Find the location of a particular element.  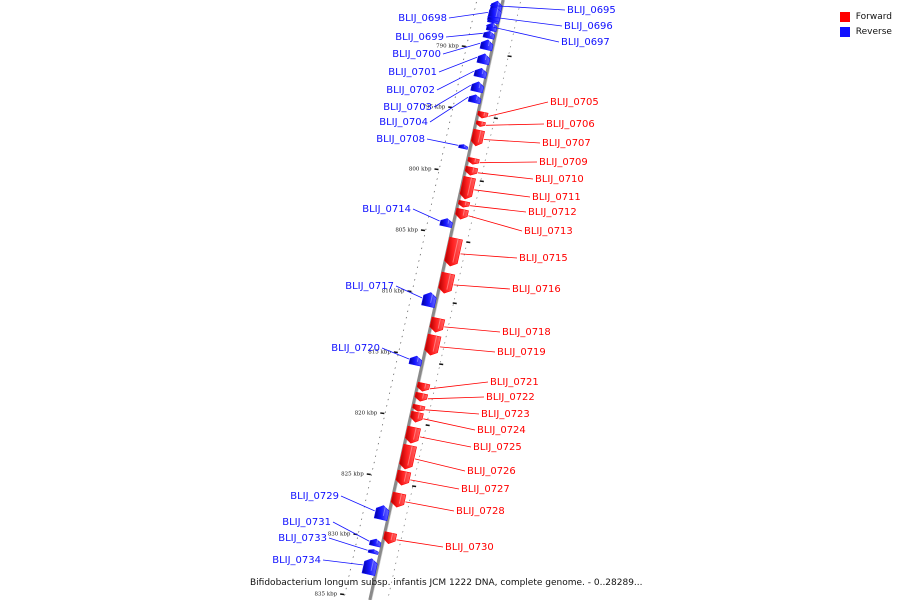

gene-label-blij_0716: BLIJ_0716 is located at coordinates (536, 289).